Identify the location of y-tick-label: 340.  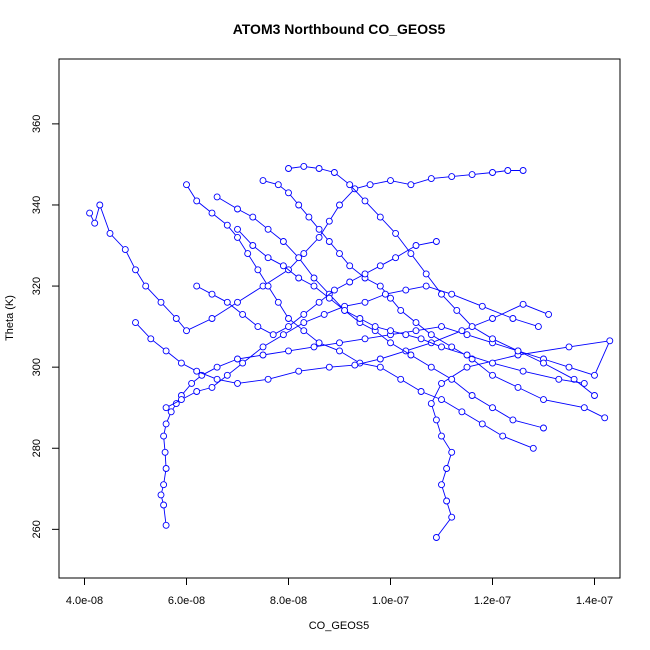
(37, 205).